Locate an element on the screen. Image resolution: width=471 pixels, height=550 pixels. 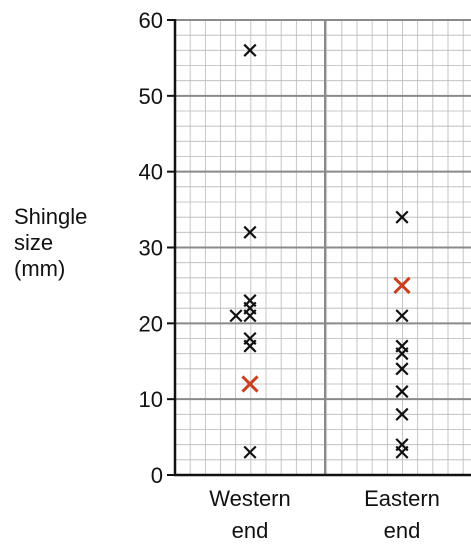
y-tick-label: 40 is located at coordinates (151, 172).